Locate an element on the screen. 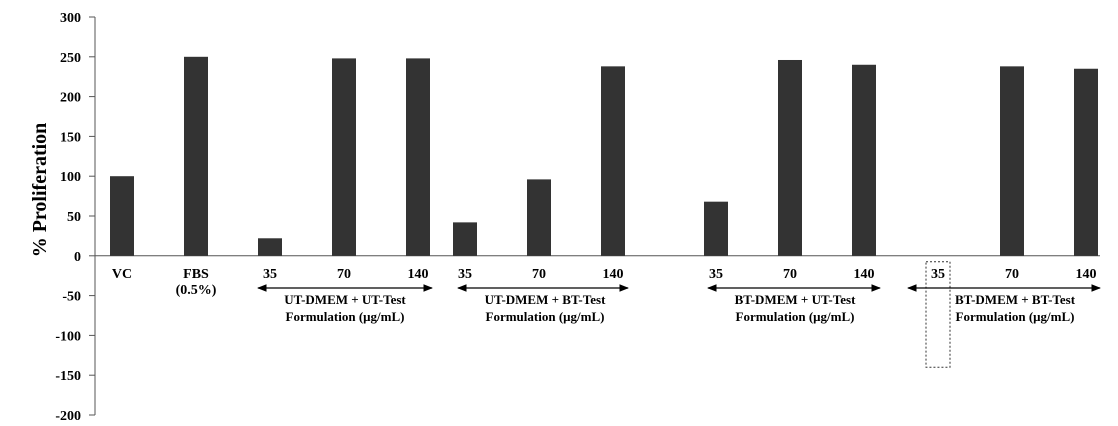  y-tick-label: -100 is located at coordinates (68, 336).